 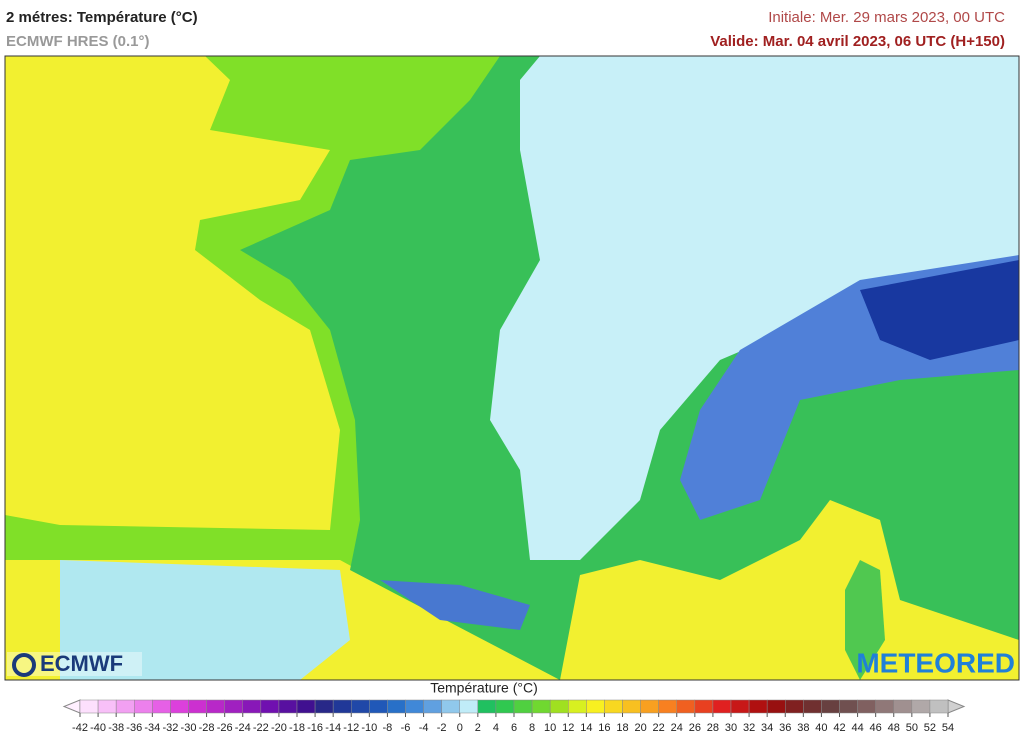 I want to click on legend-tick-label: -14, so click(x=333, y=728).